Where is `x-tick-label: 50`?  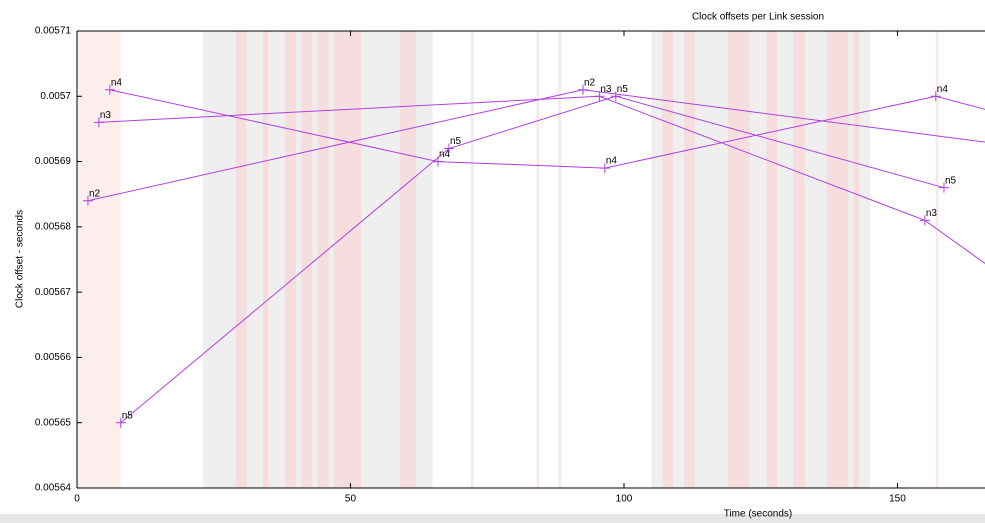 x-tick-label: 50 is located at coordinates (351, 499).